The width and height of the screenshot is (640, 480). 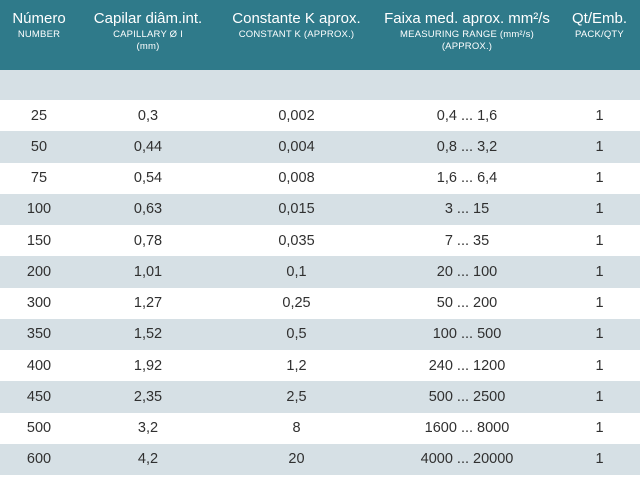 What do you see at coordinates (467, 209) in the screenshot?
I see `cell-range: 3 ... 15` at bounding box center [467, 209].